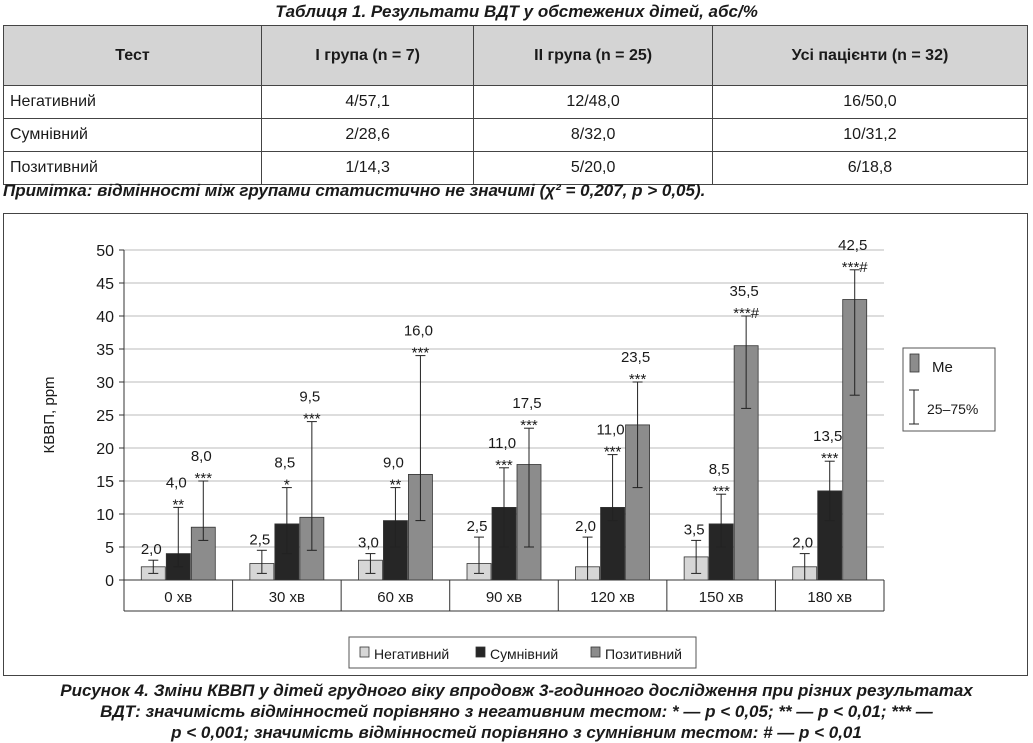 The image size is (1033, 743). I want to click on data-label: 42,5, so click(852, 245).